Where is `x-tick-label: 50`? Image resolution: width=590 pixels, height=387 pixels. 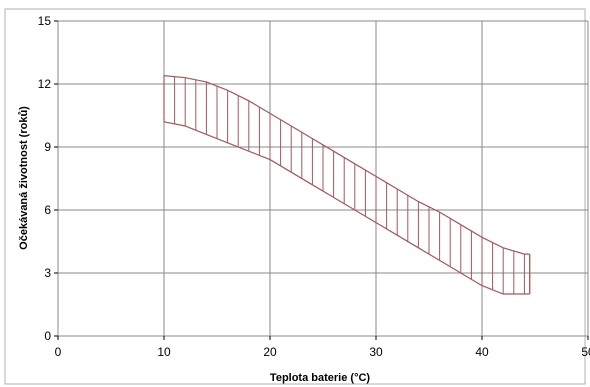
x-tick-label: 50 is located at coordinates (585, 352).